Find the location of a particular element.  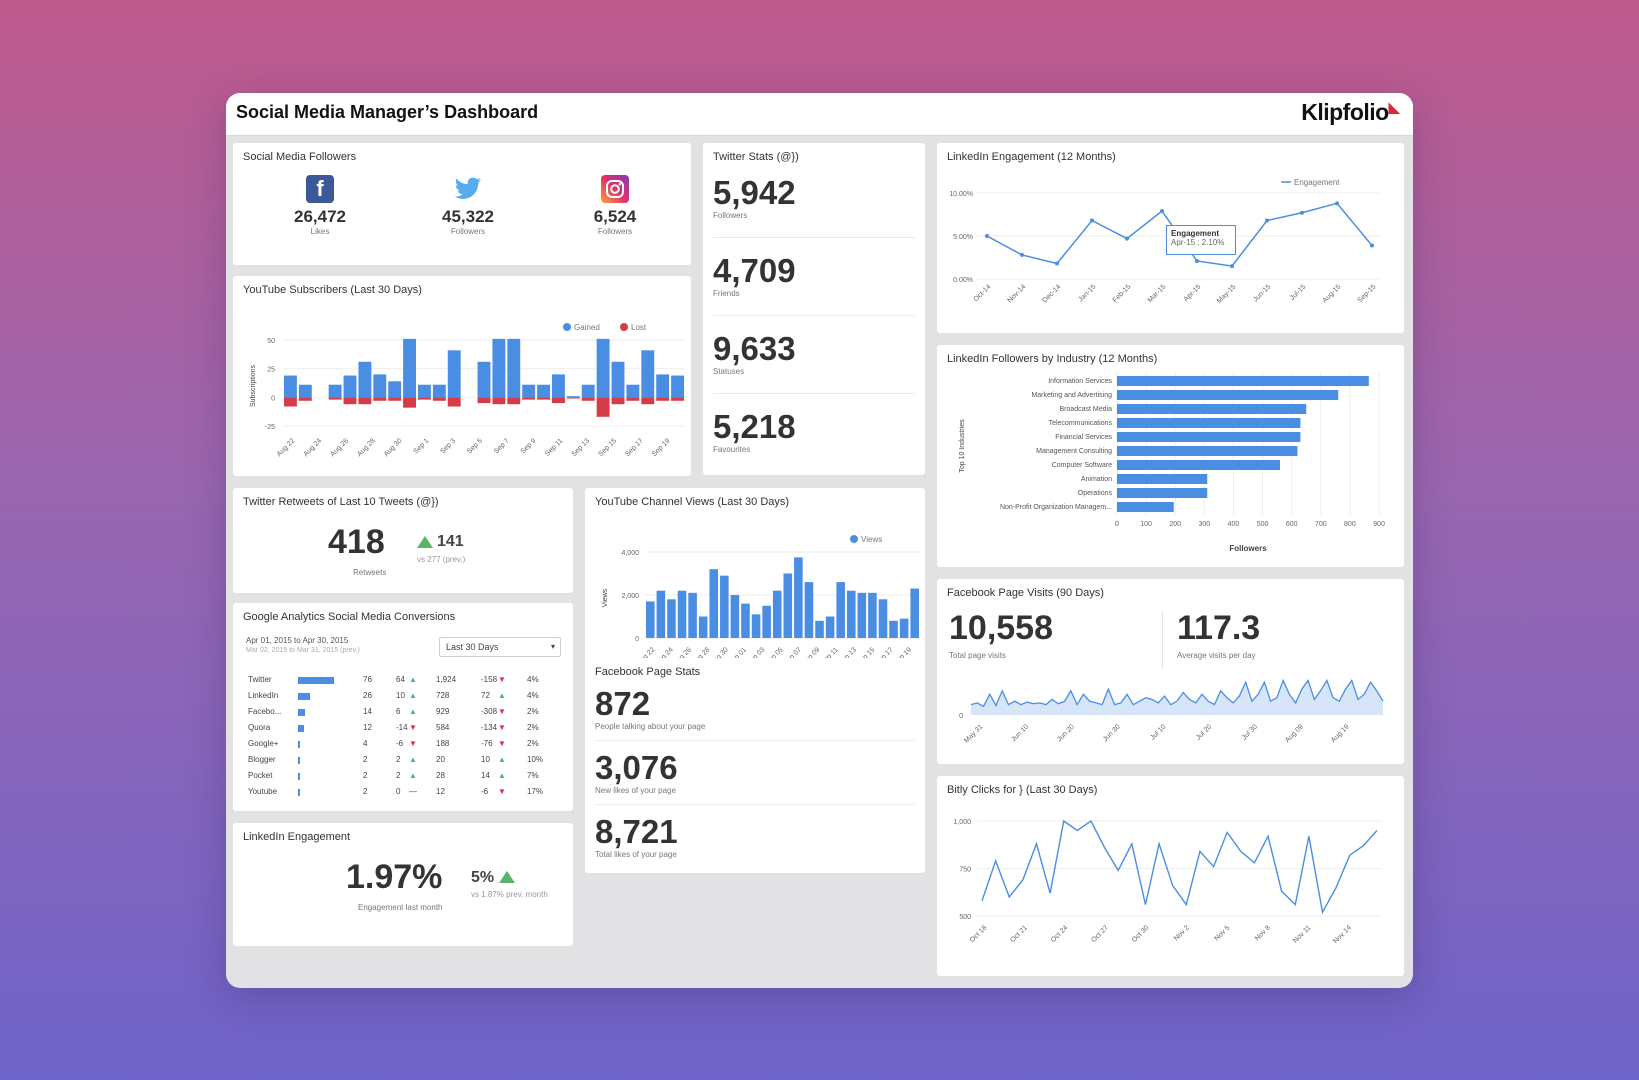

date-range-select: Last 30 Days ▾ is located at coordinates (500, 647).